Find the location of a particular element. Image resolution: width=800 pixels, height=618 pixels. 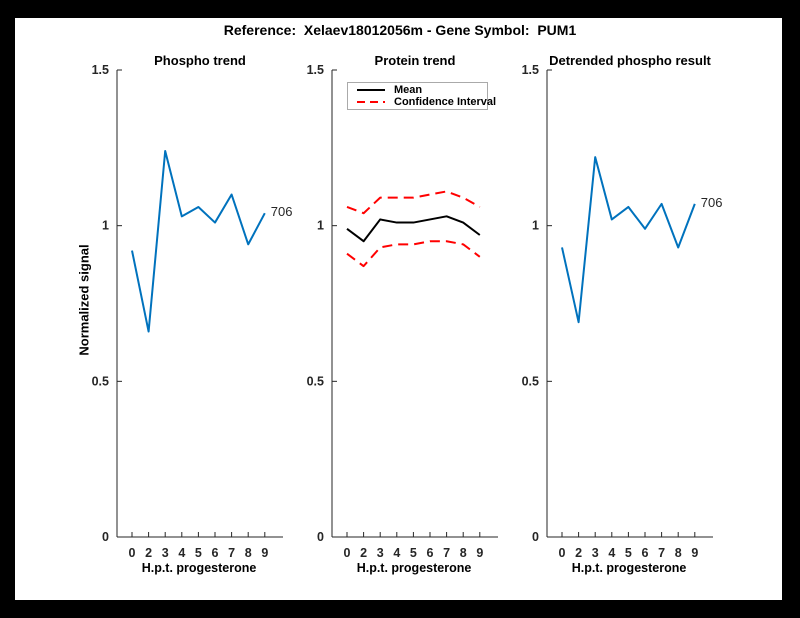

legend-row-mean: Mean is located at coordinates (417, 90).